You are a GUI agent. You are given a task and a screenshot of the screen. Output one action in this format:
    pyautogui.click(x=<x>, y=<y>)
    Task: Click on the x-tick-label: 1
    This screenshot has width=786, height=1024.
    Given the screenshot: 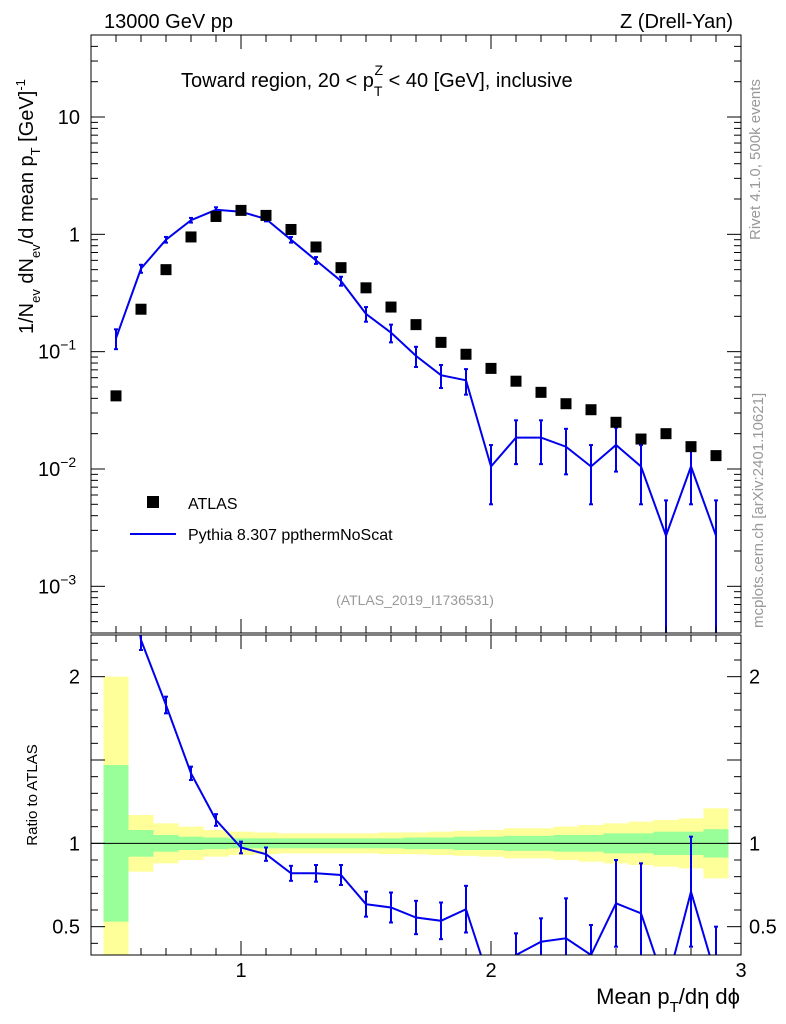 What is the action you would take?
    pyautogui.click(x=240, y=971)
    